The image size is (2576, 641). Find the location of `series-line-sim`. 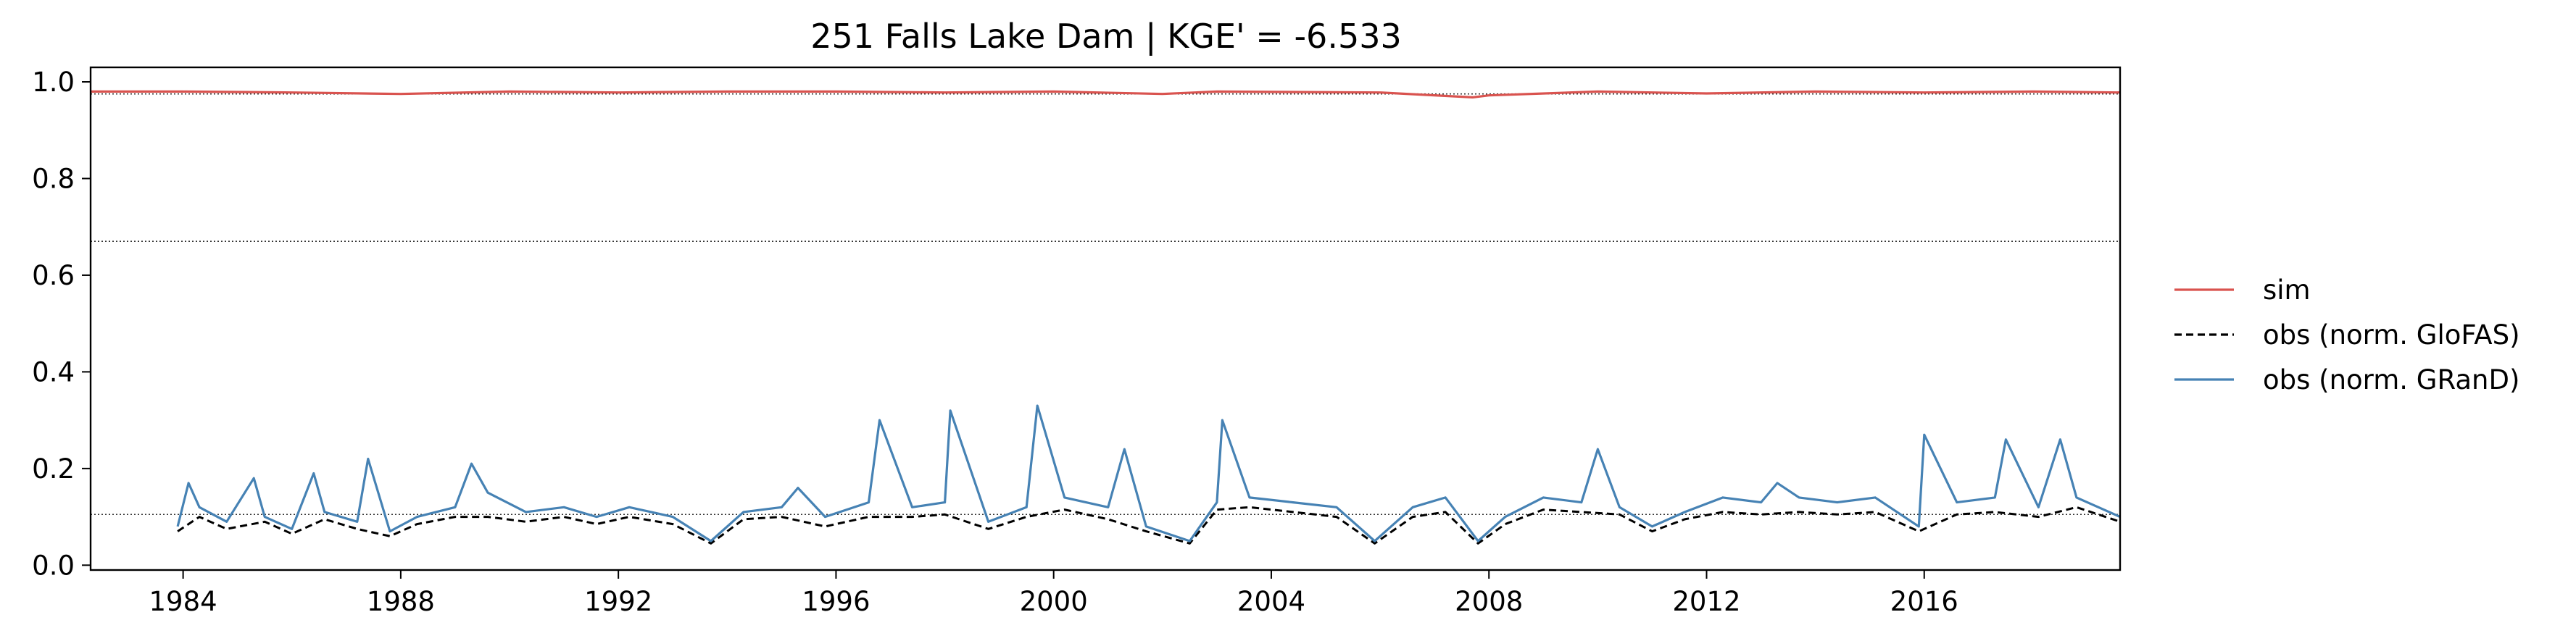

series-line-sim is located at coordinates (1105, 94).